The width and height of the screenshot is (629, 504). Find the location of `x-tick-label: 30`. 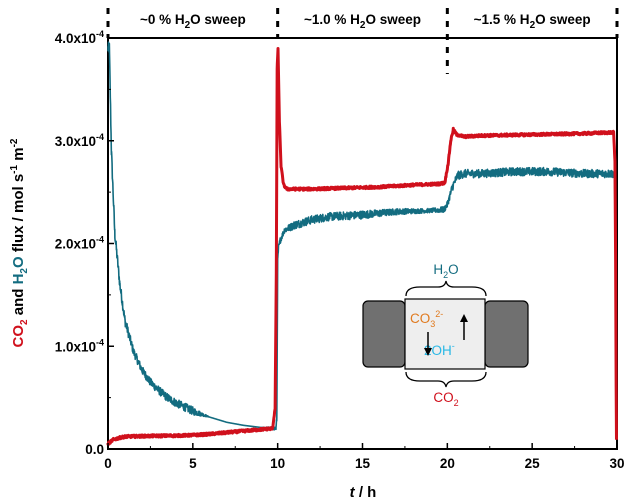

x-tick-label: 30 is located at coordinates (616, 463).